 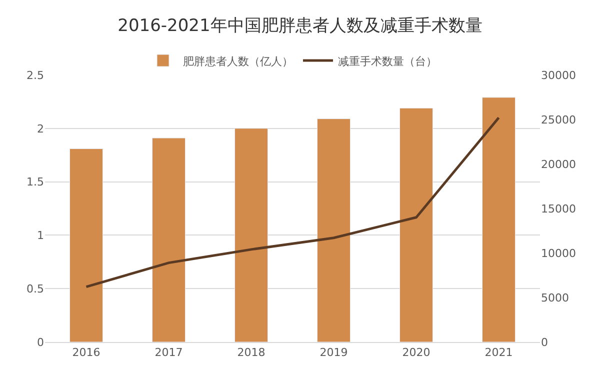 I want to click on x-tick-label: 2021, so click(x=498, y=353).